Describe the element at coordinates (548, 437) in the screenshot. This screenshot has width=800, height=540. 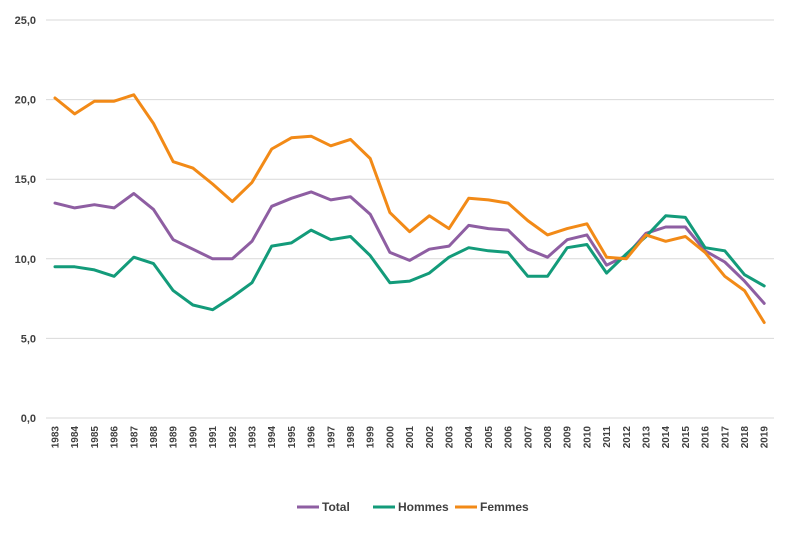
I see `x-tick-label: 2008` at that location.